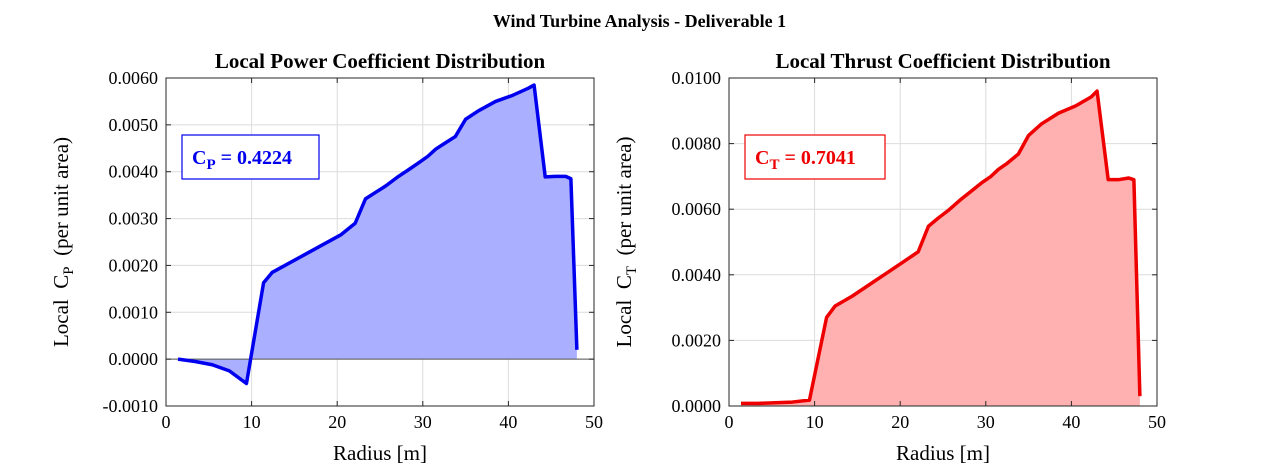 The width and height of the screenshot is (1279, 469). I want to click on annotation-value: = 0.4224, so click(254, 158).